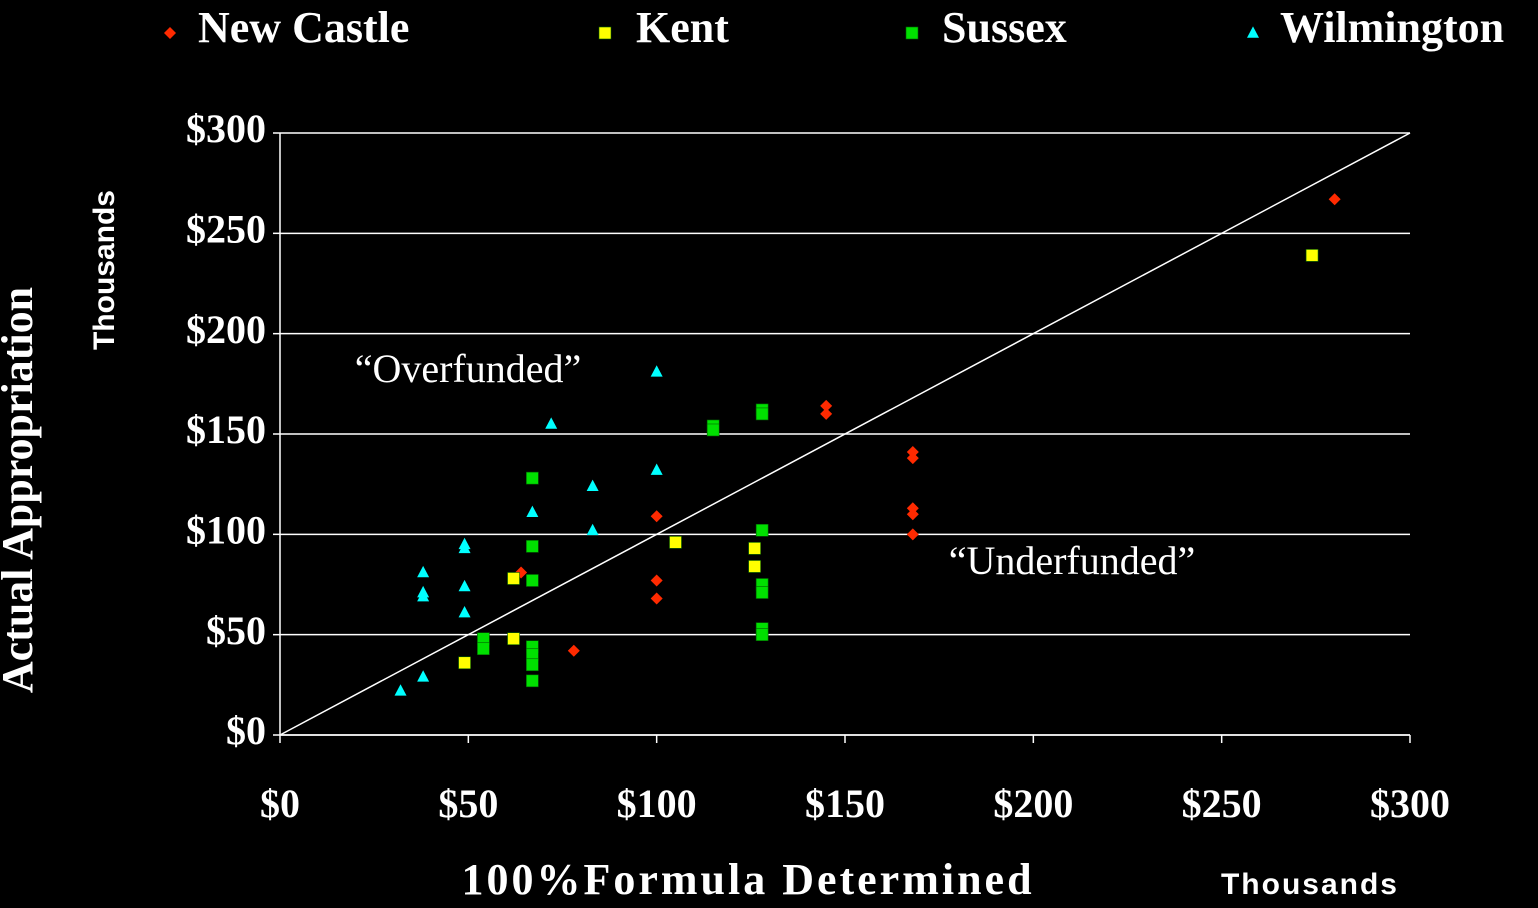  Describe the element at coordinates (845, 803) in the screenshot. I see `x-tick-label: $150` at that location.